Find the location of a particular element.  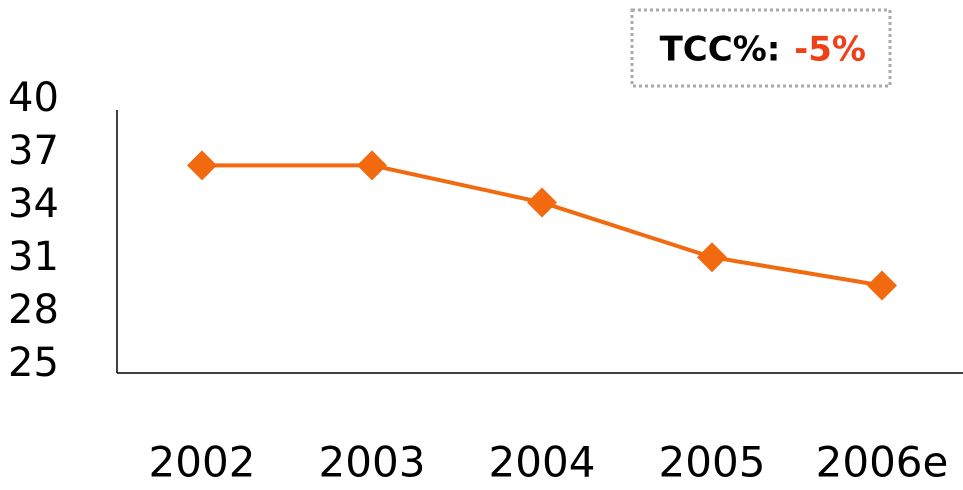

x-tick-label: 2003 is located at coordinates (372, 462).